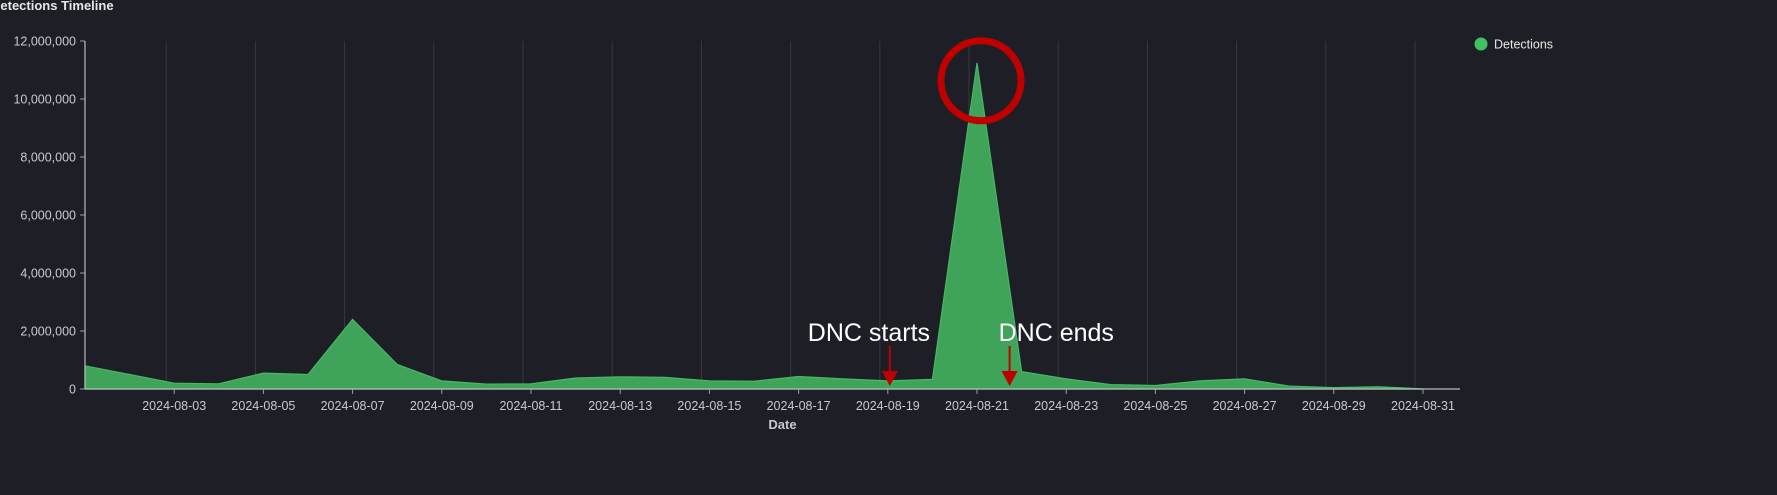 This screenshot has width=1777, height=495. I want to click on annotation-label: DNC starts, so click(869, 333).